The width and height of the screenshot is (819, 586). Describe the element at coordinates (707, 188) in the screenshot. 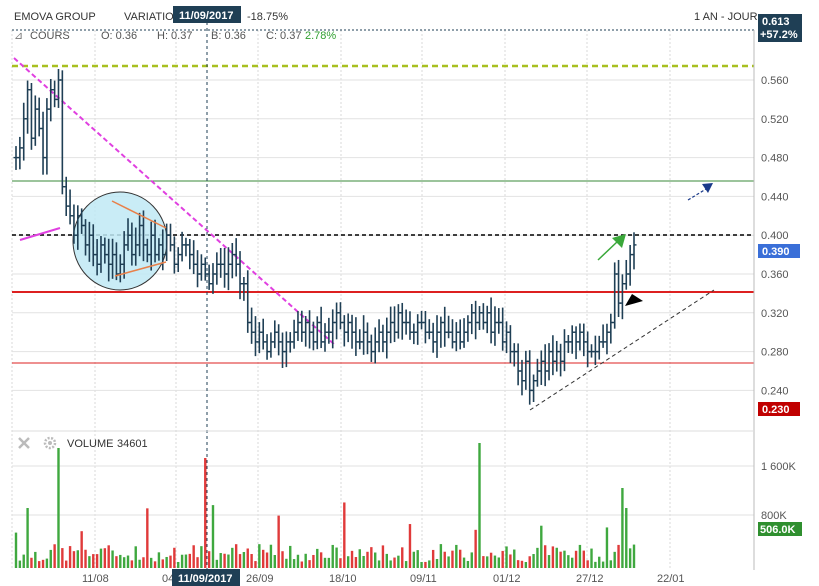

I see `blue-arrow-head-icon` at that location.